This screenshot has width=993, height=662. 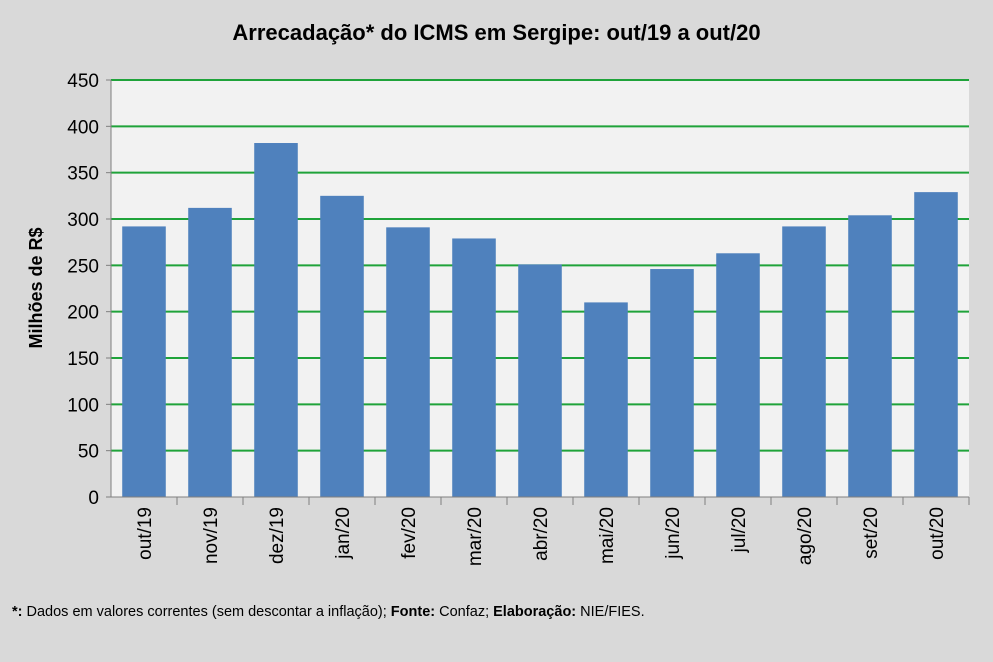 What do you see at coordinates (277, 535) in the screenshot?
I see `x-tick-label: dez/19` at bounding box center [277, 535].